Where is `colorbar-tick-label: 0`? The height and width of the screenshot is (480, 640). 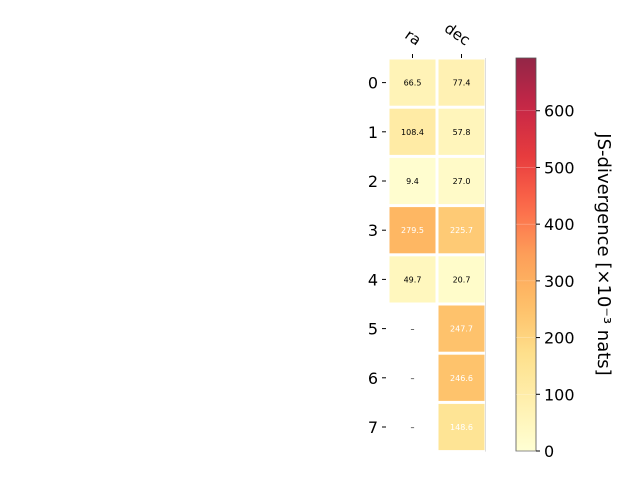
colorbar-tick-label: 0 is located at coordinates (549, 451).